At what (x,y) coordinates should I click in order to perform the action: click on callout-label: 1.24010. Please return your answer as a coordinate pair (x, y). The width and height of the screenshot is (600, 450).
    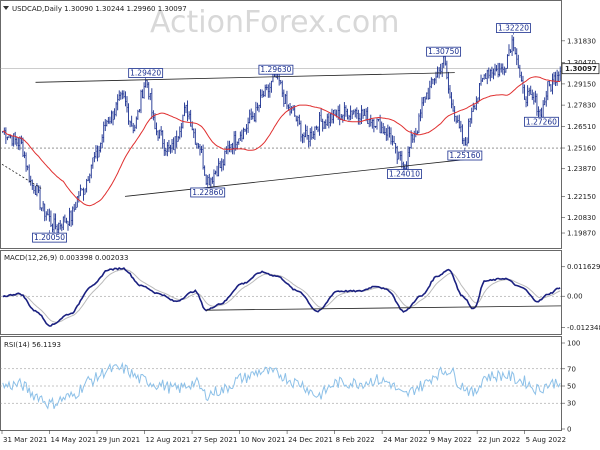
    Looking at the image, I should click on (404, 173).